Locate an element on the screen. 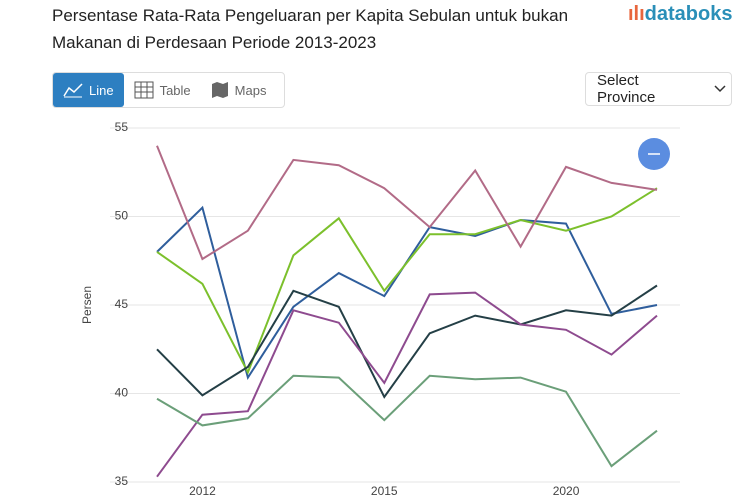 This screenshot has width=753, height=498. x-tick-label: 2015 is located at coordinates (384, 491).